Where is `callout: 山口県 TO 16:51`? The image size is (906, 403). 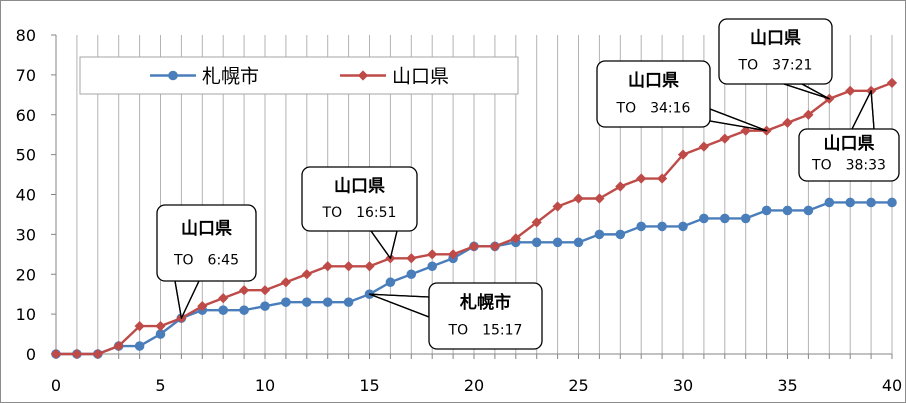
callout: 山口県 TO 16:51 is located at coordinates (359, 212).